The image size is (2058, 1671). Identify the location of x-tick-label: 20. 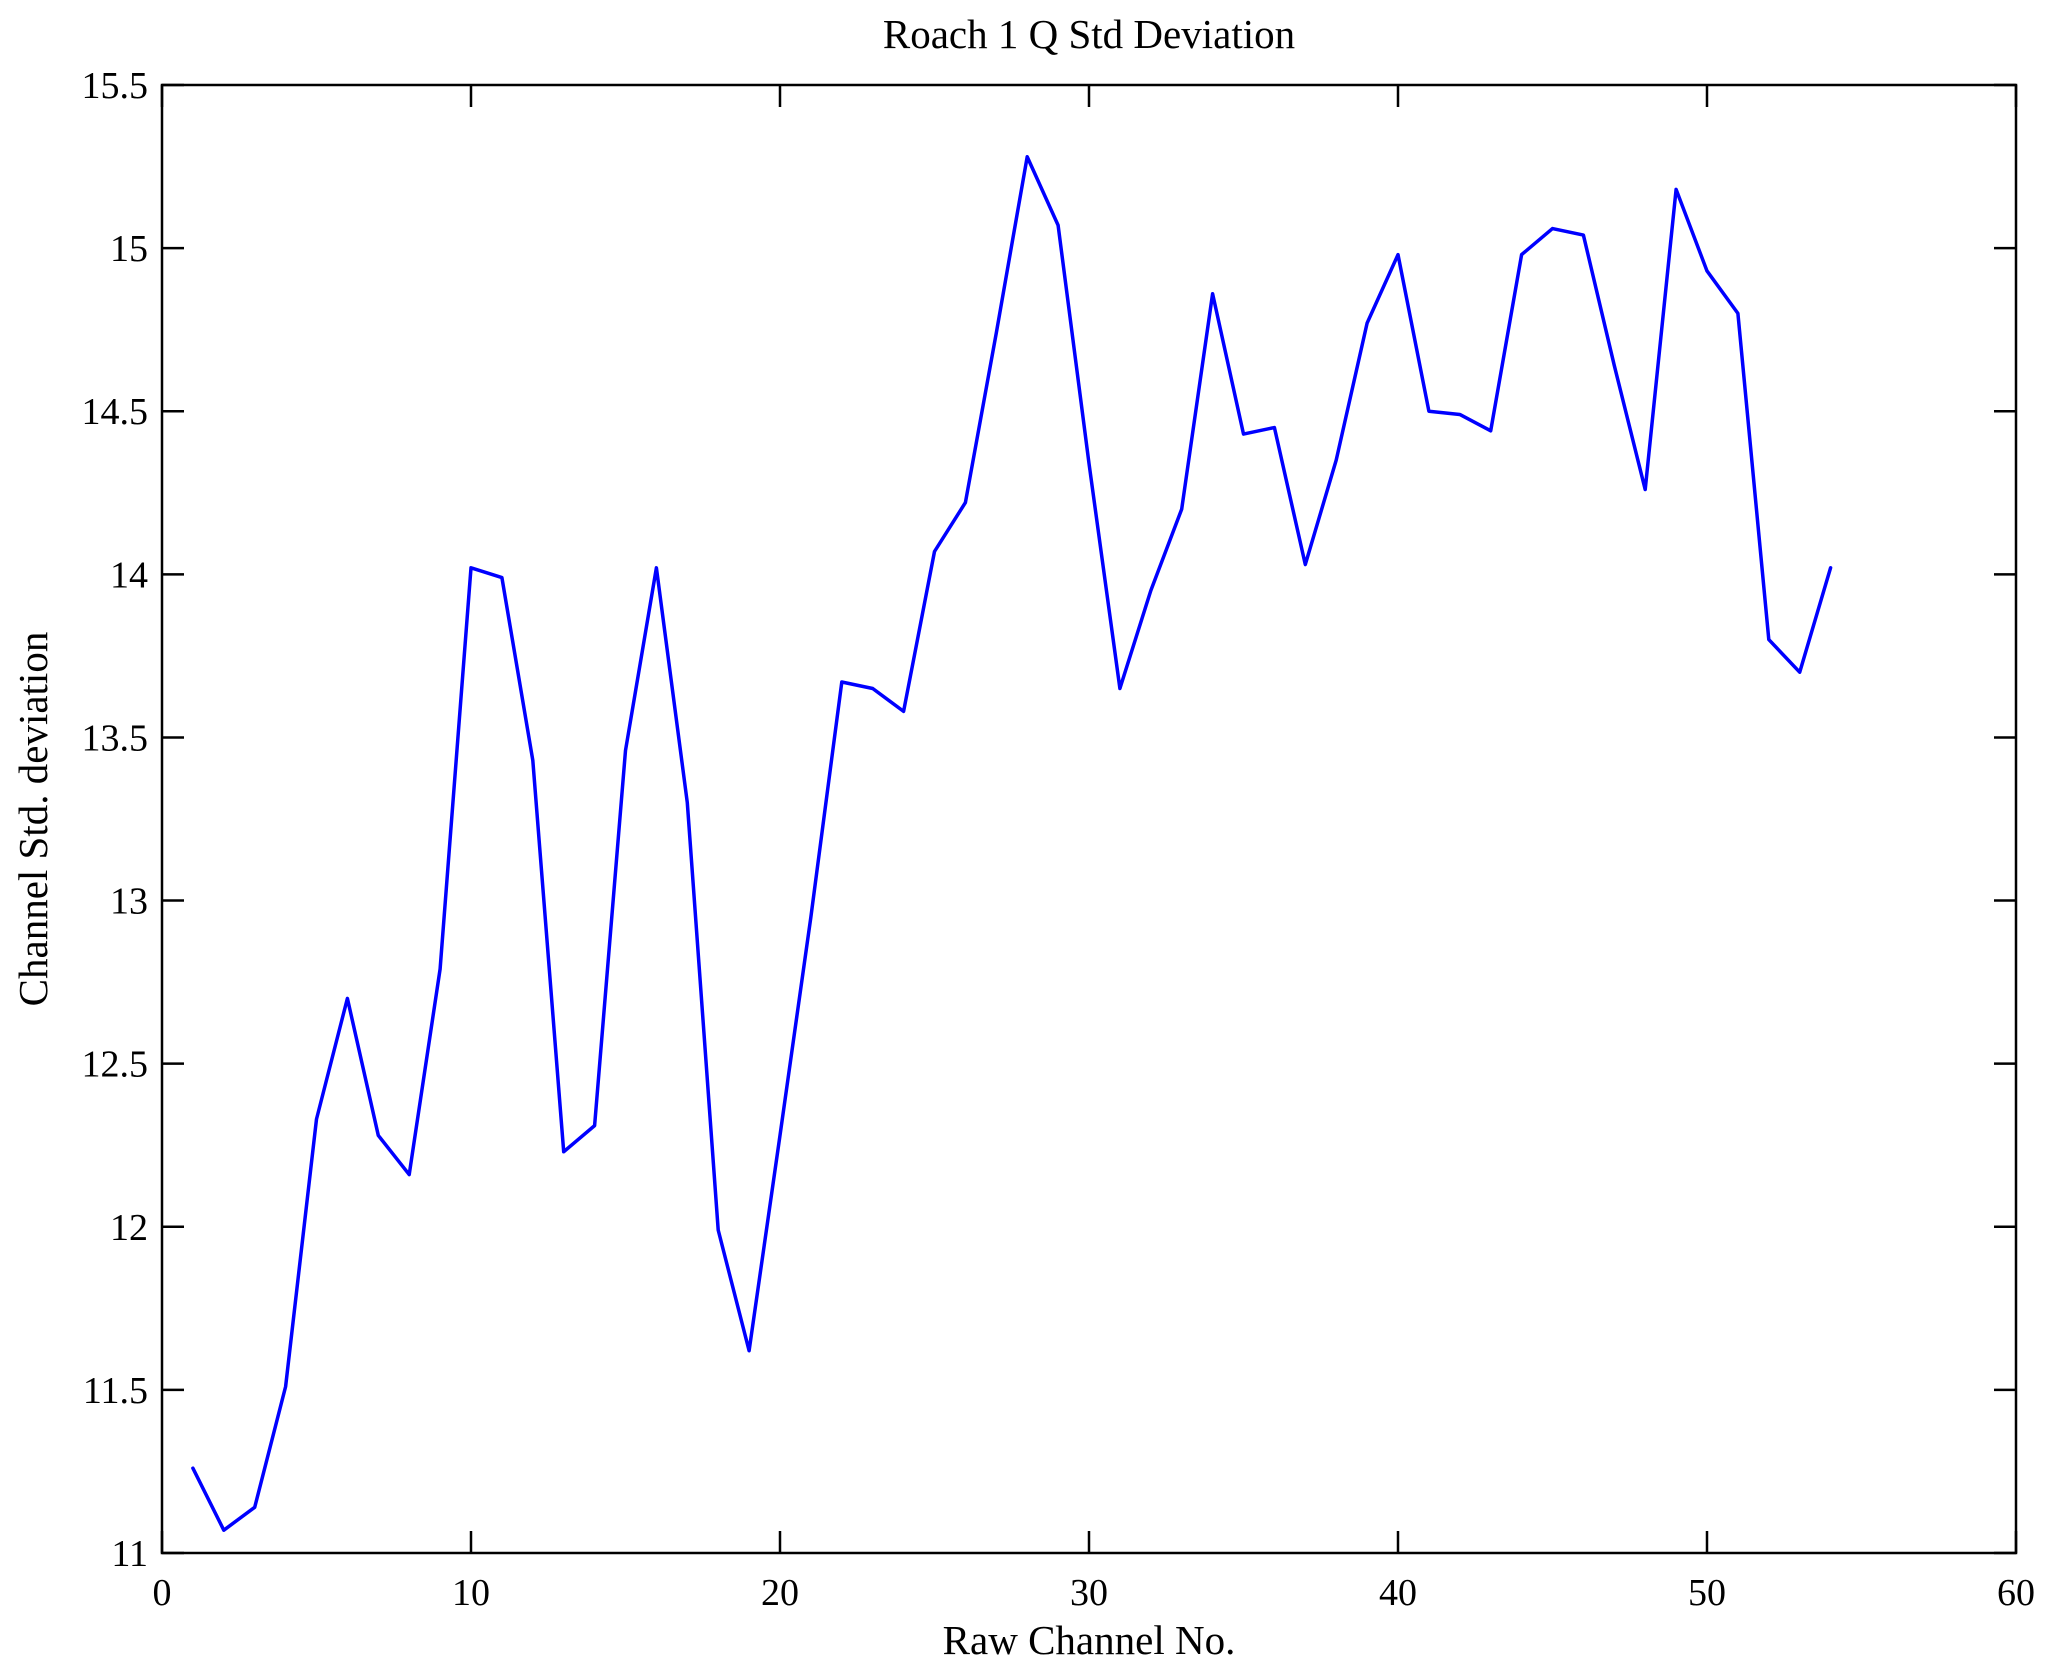
(780, 1593).